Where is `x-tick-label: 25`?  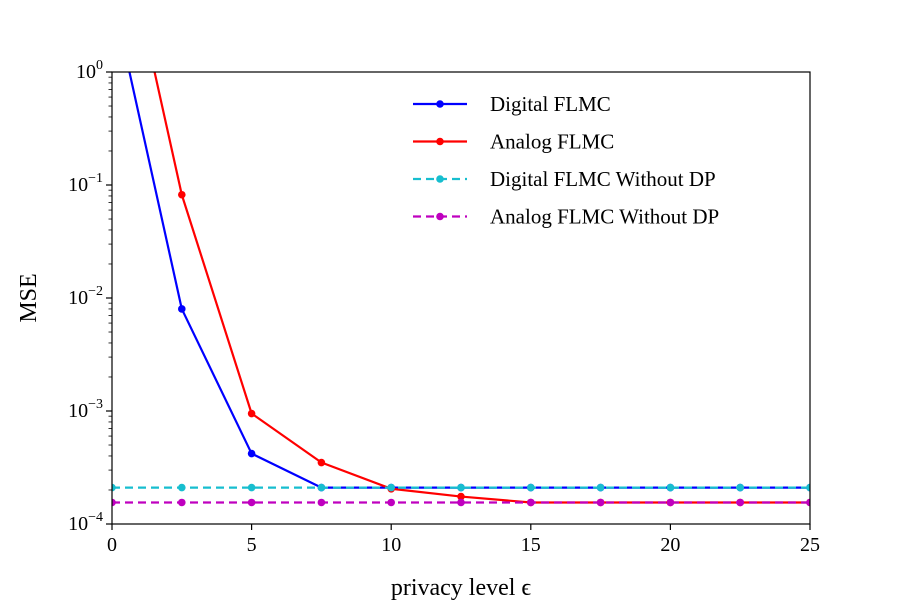
x-tick-label: 25 is located at coordinates (810, 545).